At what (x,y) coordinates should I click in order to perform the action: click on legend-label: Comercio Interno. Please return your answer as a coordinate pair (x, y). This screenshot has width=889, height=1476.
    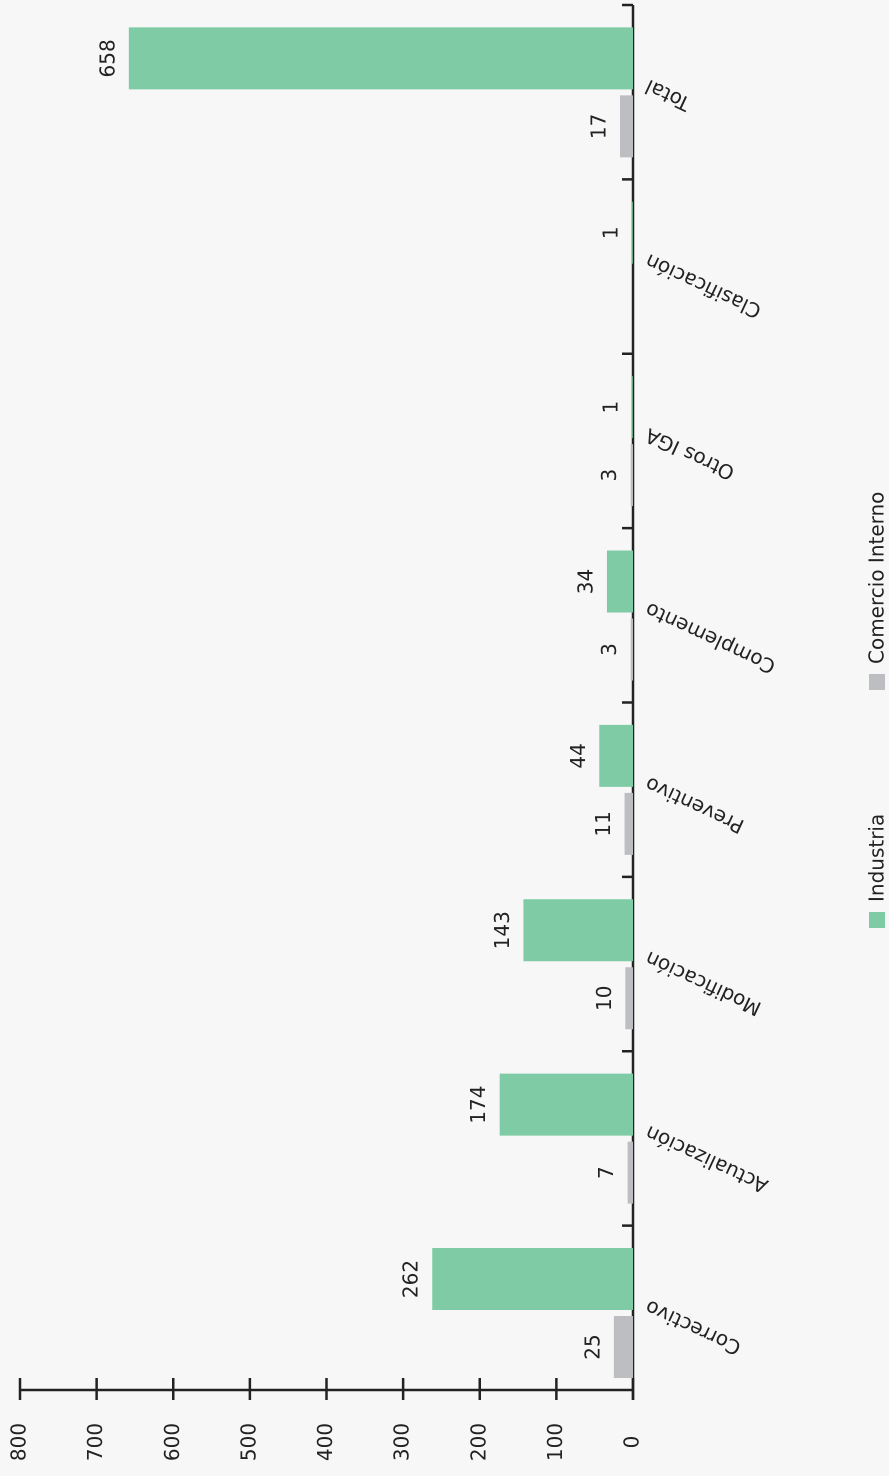
    Looking at the image, I should click on (877, 578).